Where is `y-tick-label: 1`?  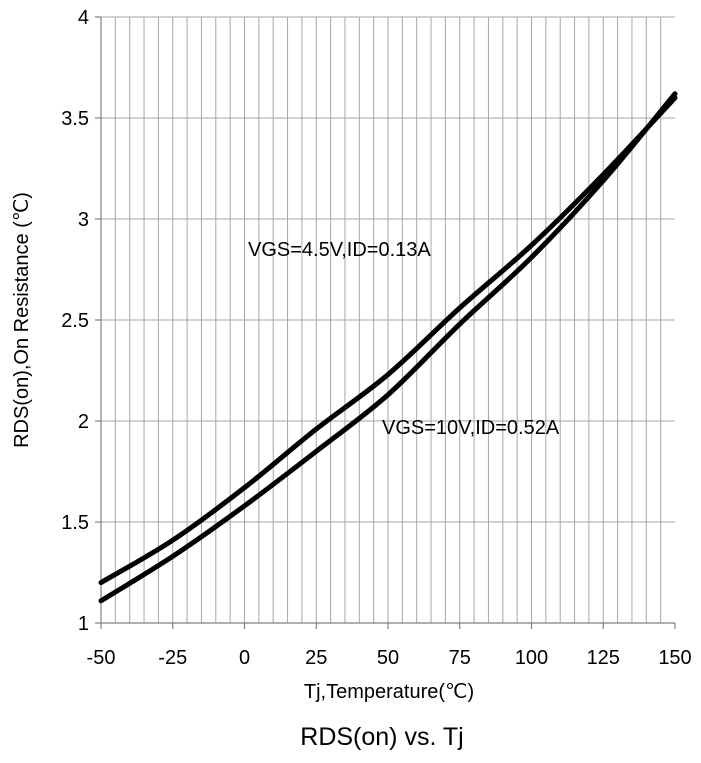
y-tick-label: 1 is located at coordinates (83, 624).